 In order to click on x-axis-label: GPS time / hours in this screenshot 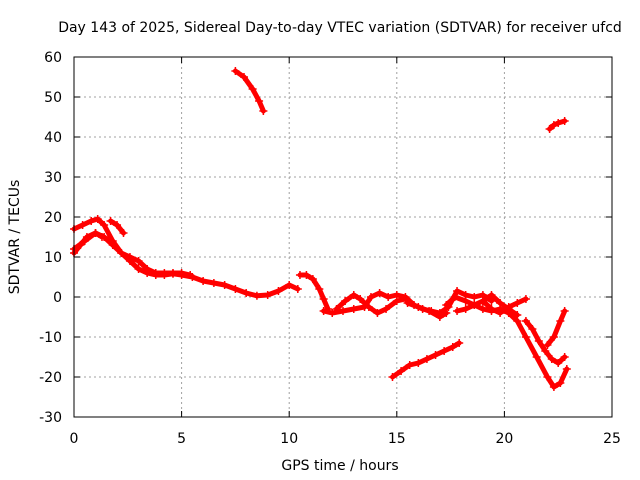, I will do `click(339, 466)`.